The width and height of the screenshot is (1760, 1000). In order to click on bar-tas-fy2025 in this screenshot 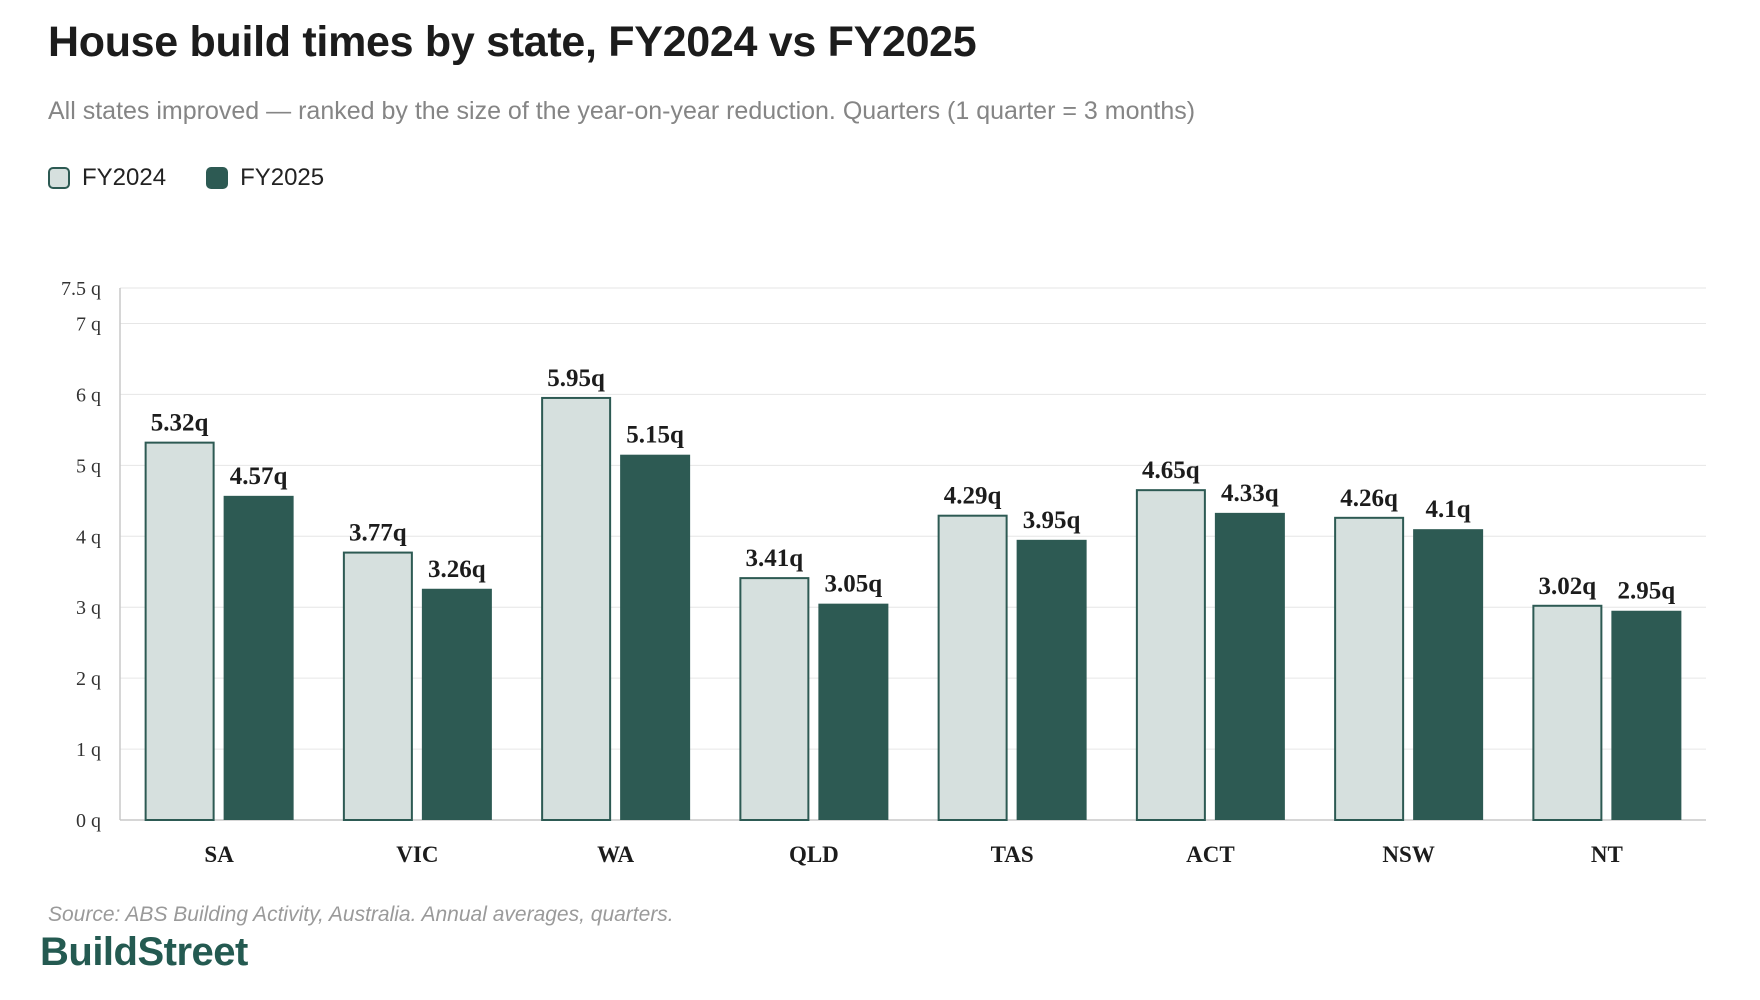, I will do `click(1051, 679)`.